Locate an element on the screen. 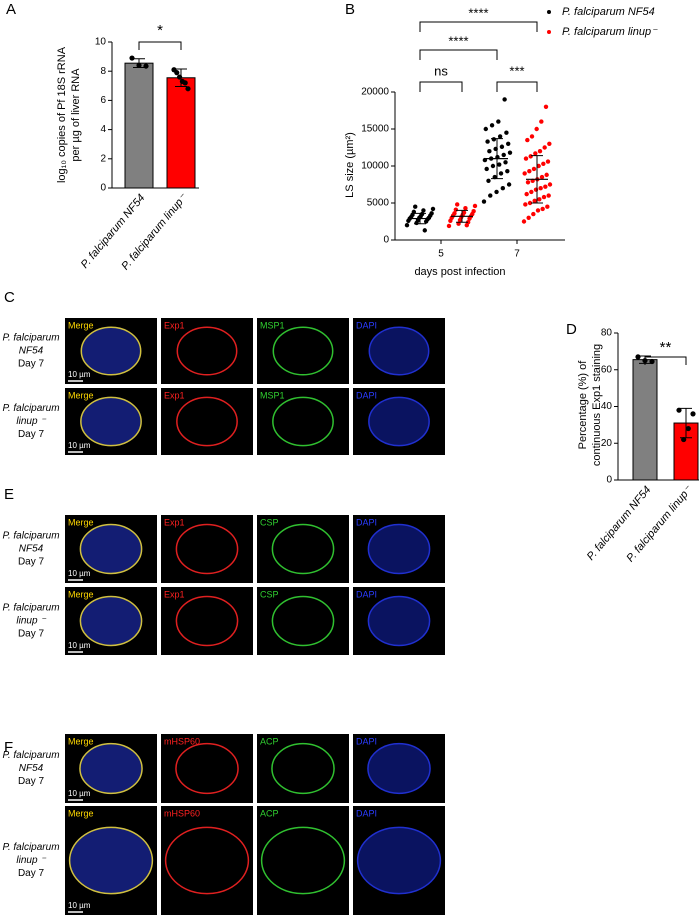 This screenshot has height=918, width=699. channel-label: mHSP60 is located at coordinates (182, 741).